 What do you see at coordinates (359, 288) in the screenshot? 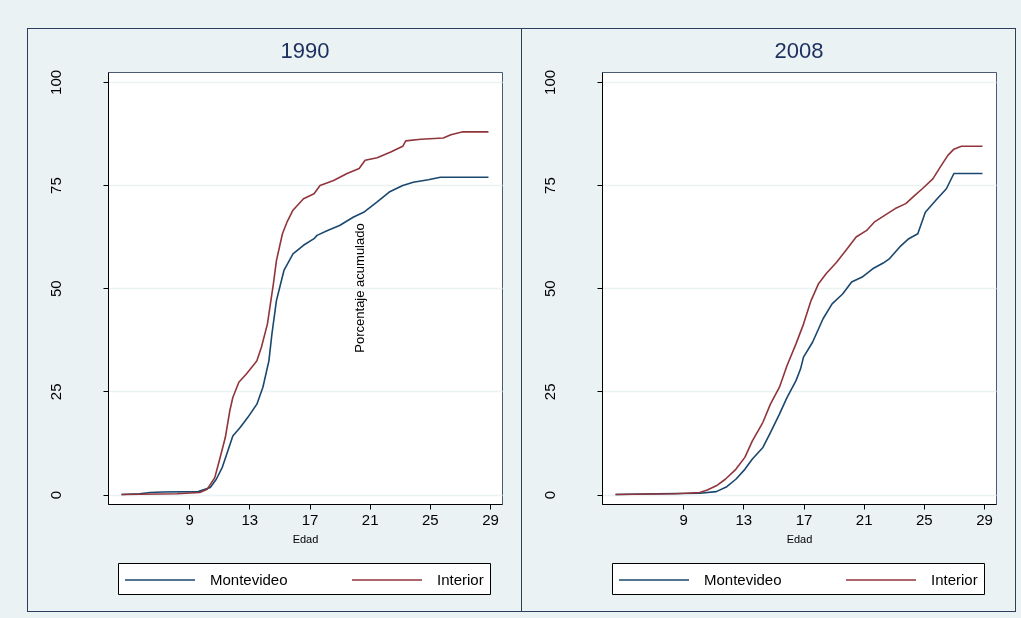
I see `annotation: Porcentaje acumulado` at bounding box center [359, 288].